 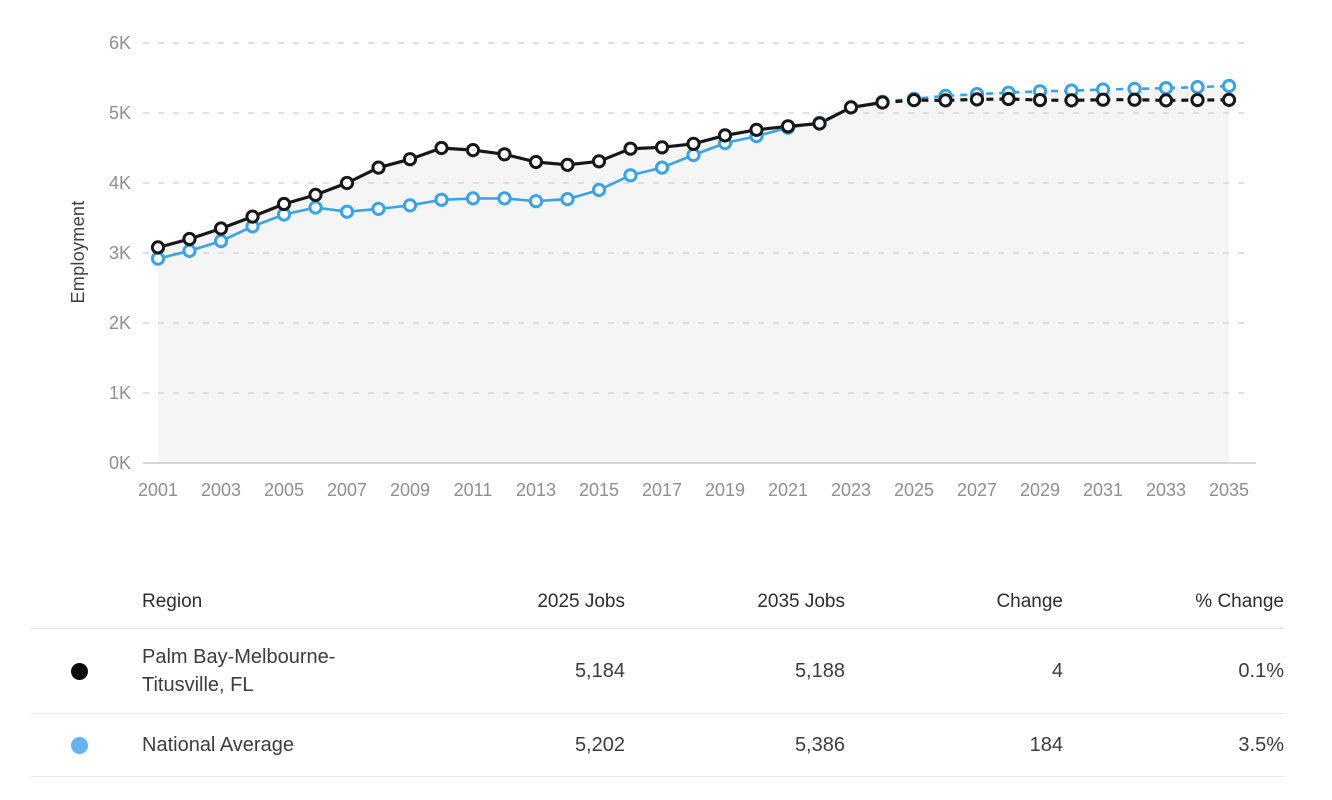 What do you see at coordinates (819, 744) in the screenshot?
I see `national-average-2035-jobs: 5,386` at bounding box center [819, 744].